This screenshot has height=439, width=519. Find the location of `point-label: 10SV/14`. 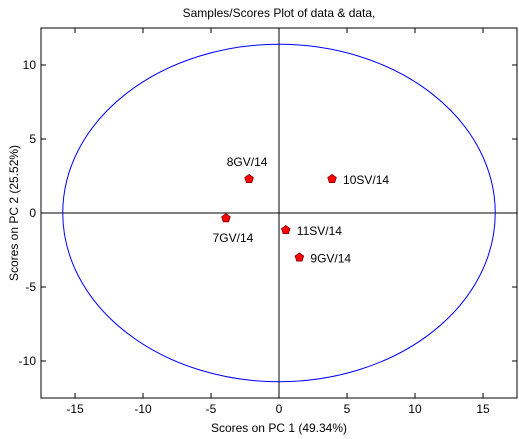

point-label: 10SV/14 is located at coordinates (366, 180).